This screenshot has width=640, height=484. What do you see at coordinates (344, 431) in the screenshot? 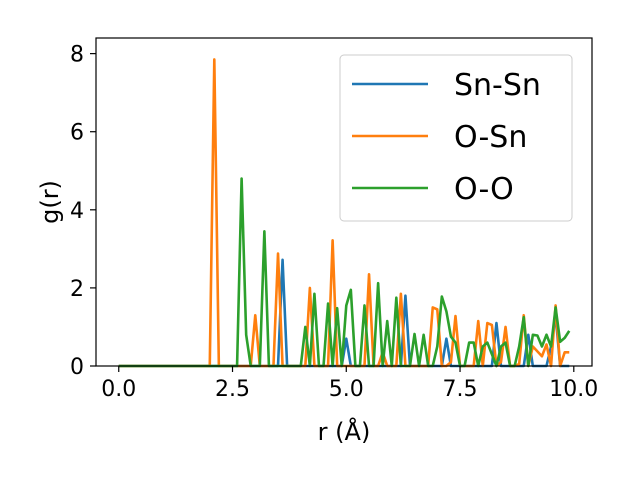
I see `x-axis-label: r (Å)` at bounding box center [344, 431].